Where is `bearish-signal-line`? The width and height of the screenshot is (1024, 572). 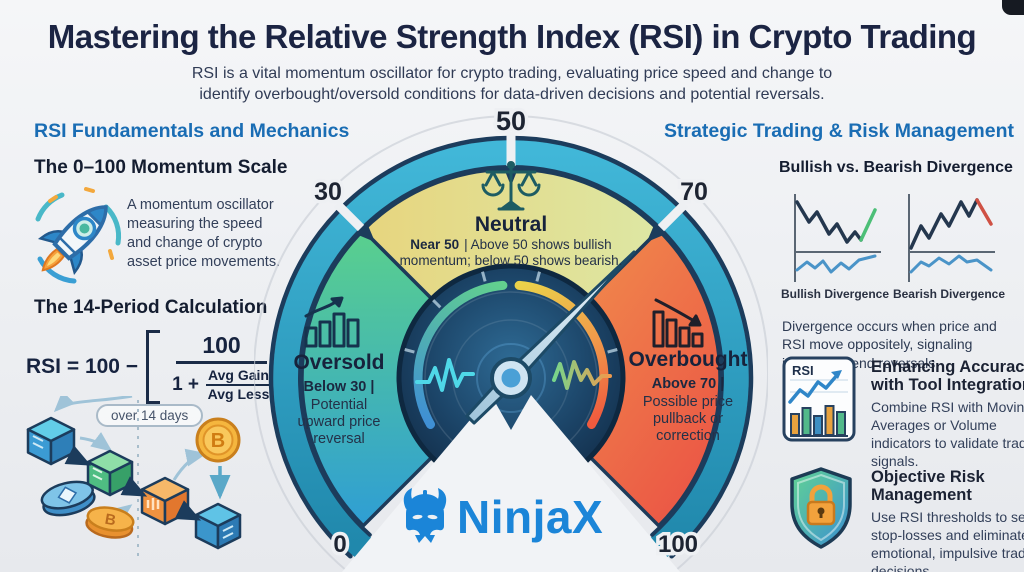 bearish-signal-line is located at coordinates (984, 212).